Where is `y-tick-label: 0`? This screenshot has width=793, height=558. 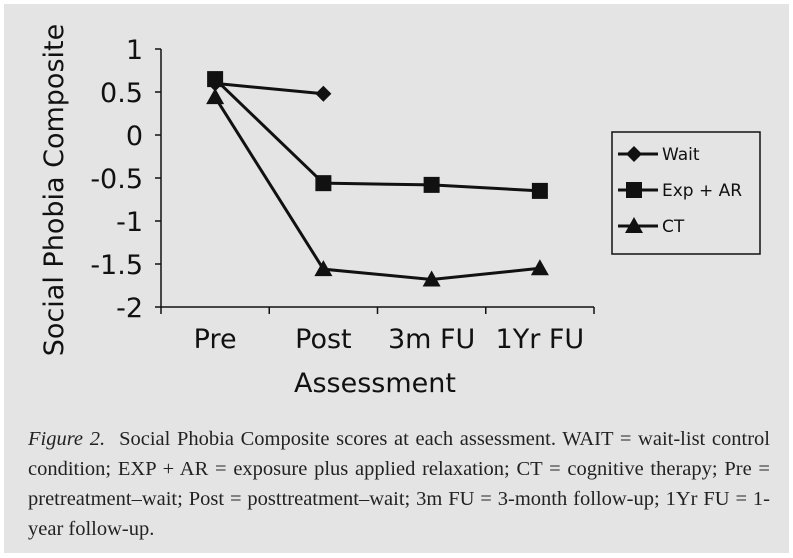
y-tick-label: 0 is located at coordinates (134, 136).